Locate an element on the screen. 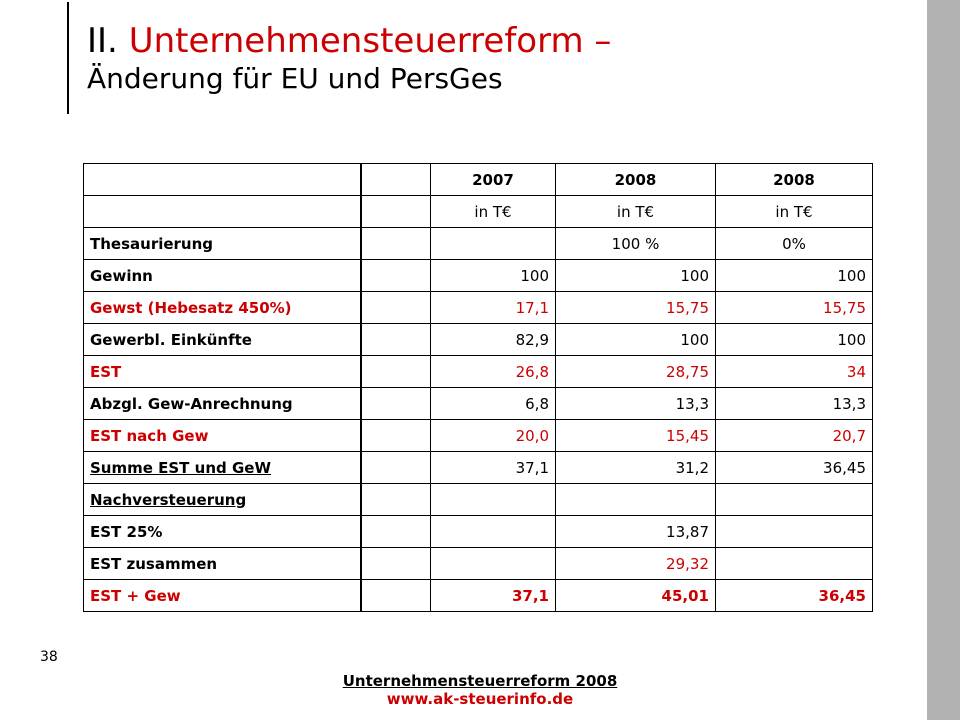 The image size is (960, 720). table-row: EST zusammen 29,32 is located at coordinates (478, 563).